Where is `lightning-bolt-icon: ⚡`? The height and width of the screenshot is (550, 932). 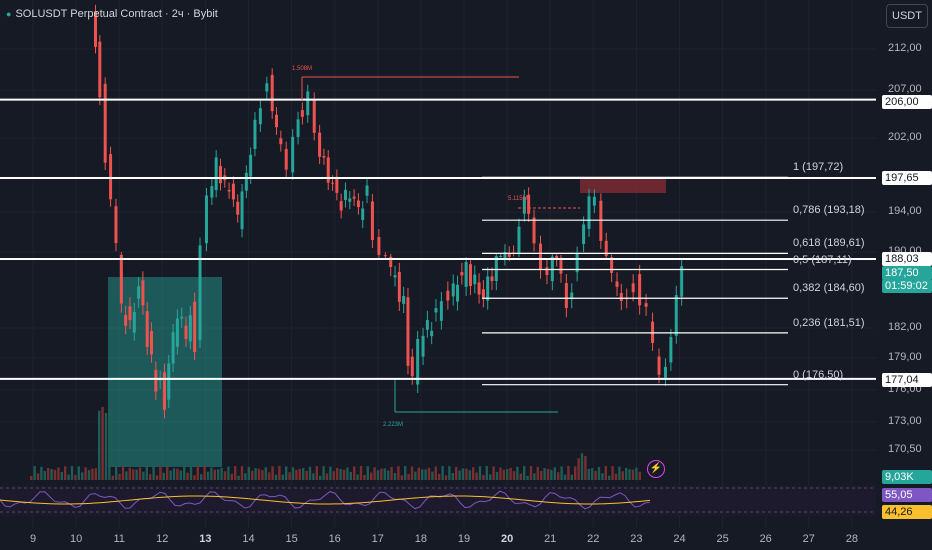 lightning-bolt-icon: ⚡ is located at coordinates (656, 469).